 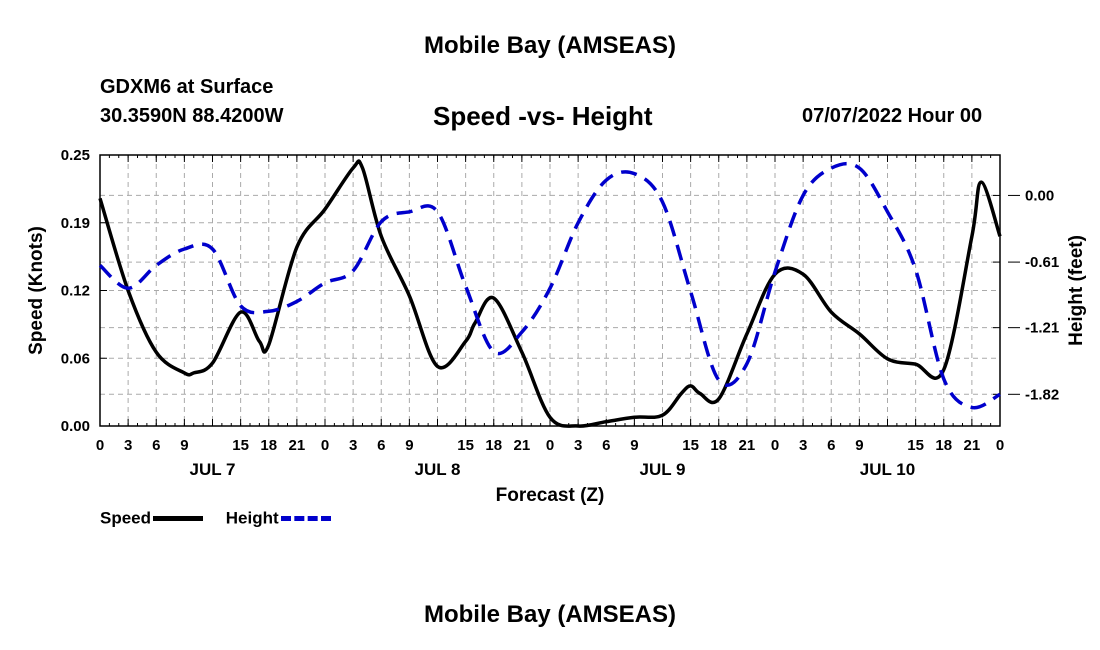 I want to click on station-label: GDXM6 at Surface, so click(x=187, y=87).